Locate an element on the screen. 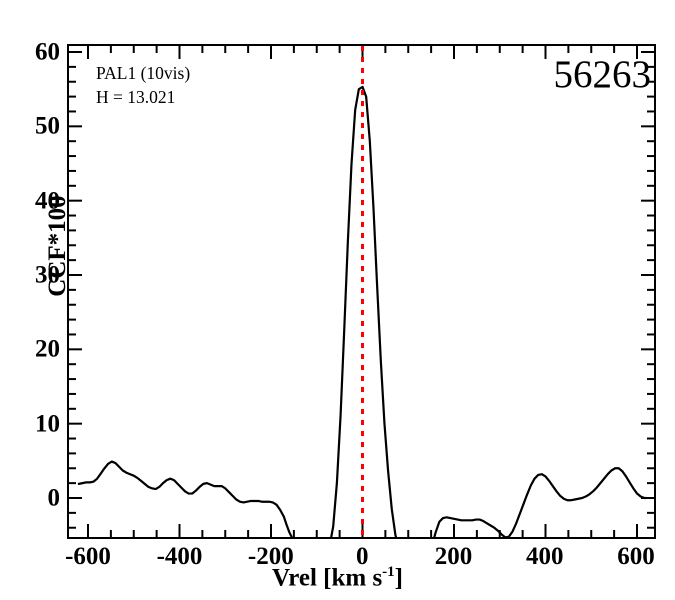 This screenshot has height=600, width=675. x-tick-label: -200 is located at coordinates (270, 556).